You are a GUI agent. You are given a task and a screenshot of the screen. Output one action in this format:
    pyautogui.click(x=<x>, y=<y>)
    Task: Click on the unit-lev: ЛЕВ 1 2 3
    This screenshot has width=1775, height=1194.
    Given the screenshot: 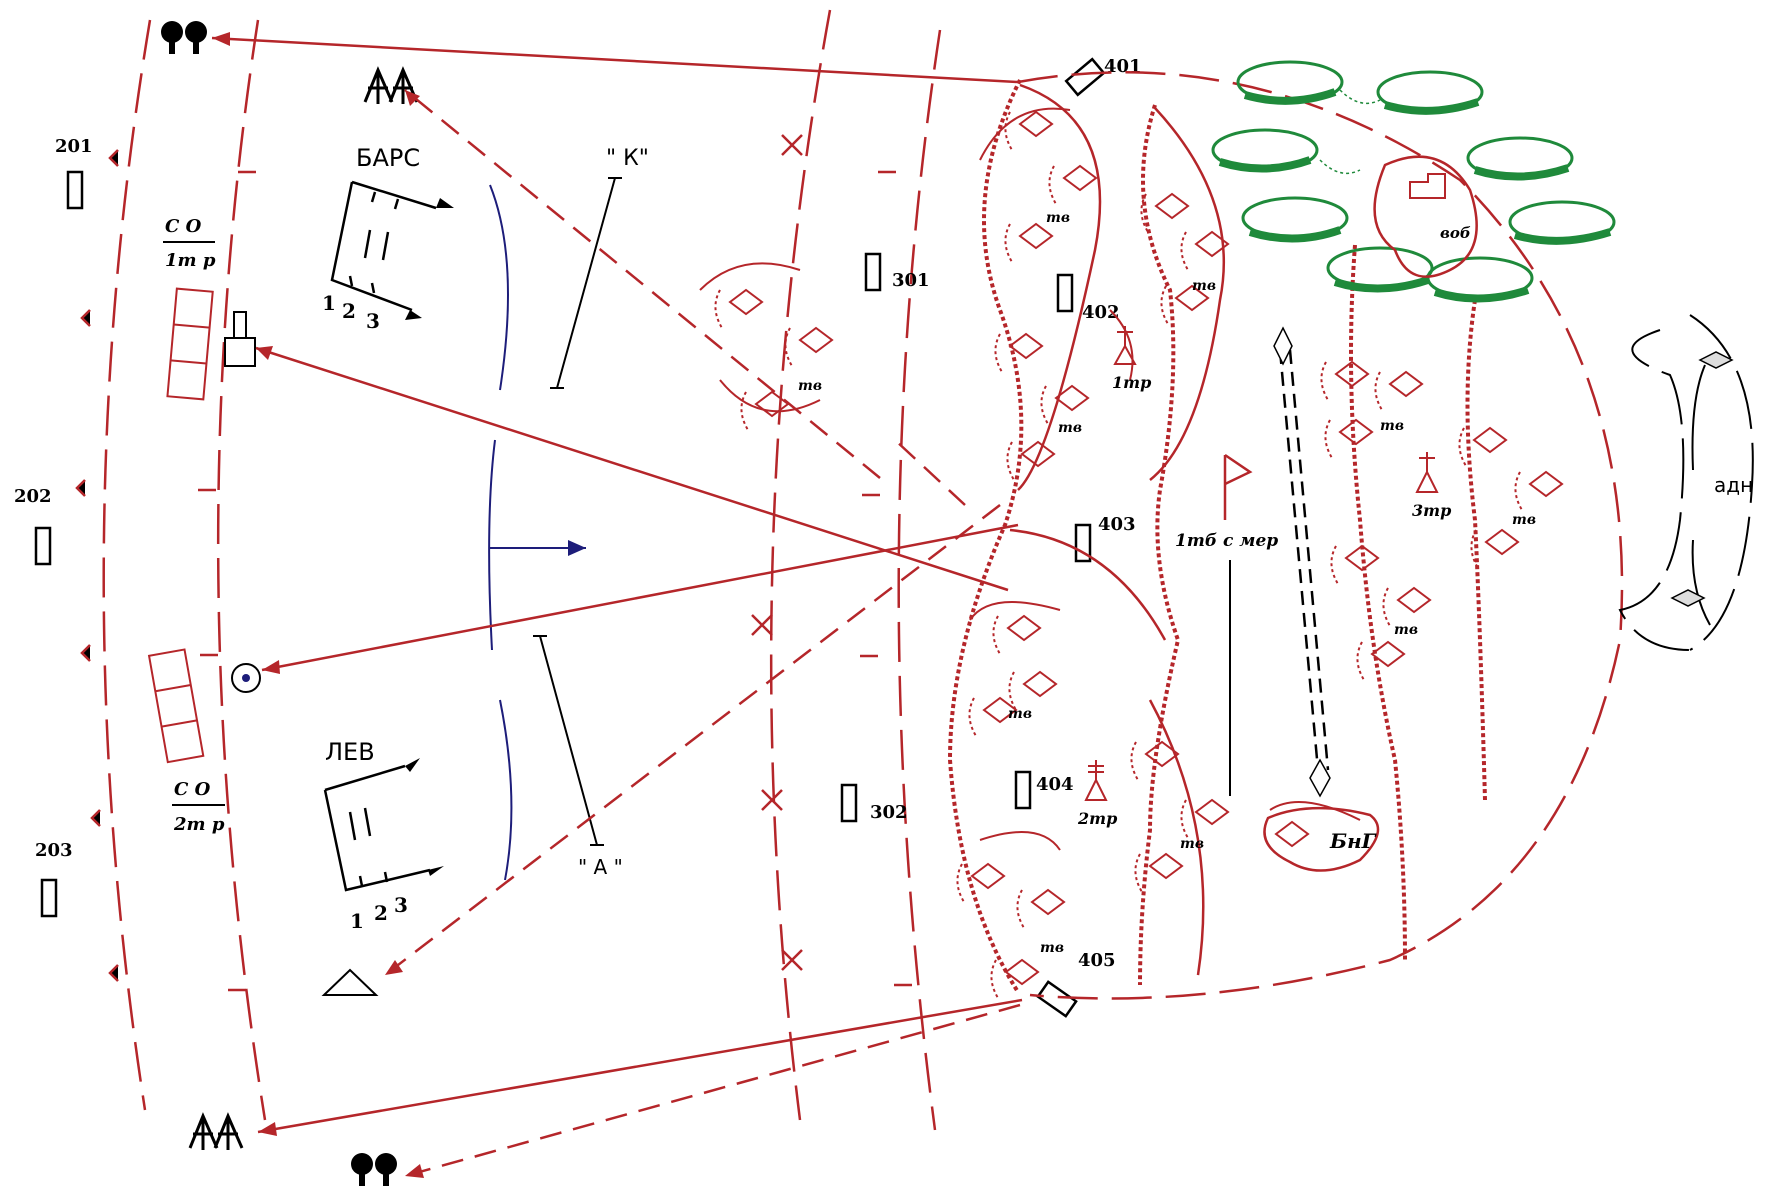 What is the action you would take?
    pyautogui.click(x=383, y=835)
    